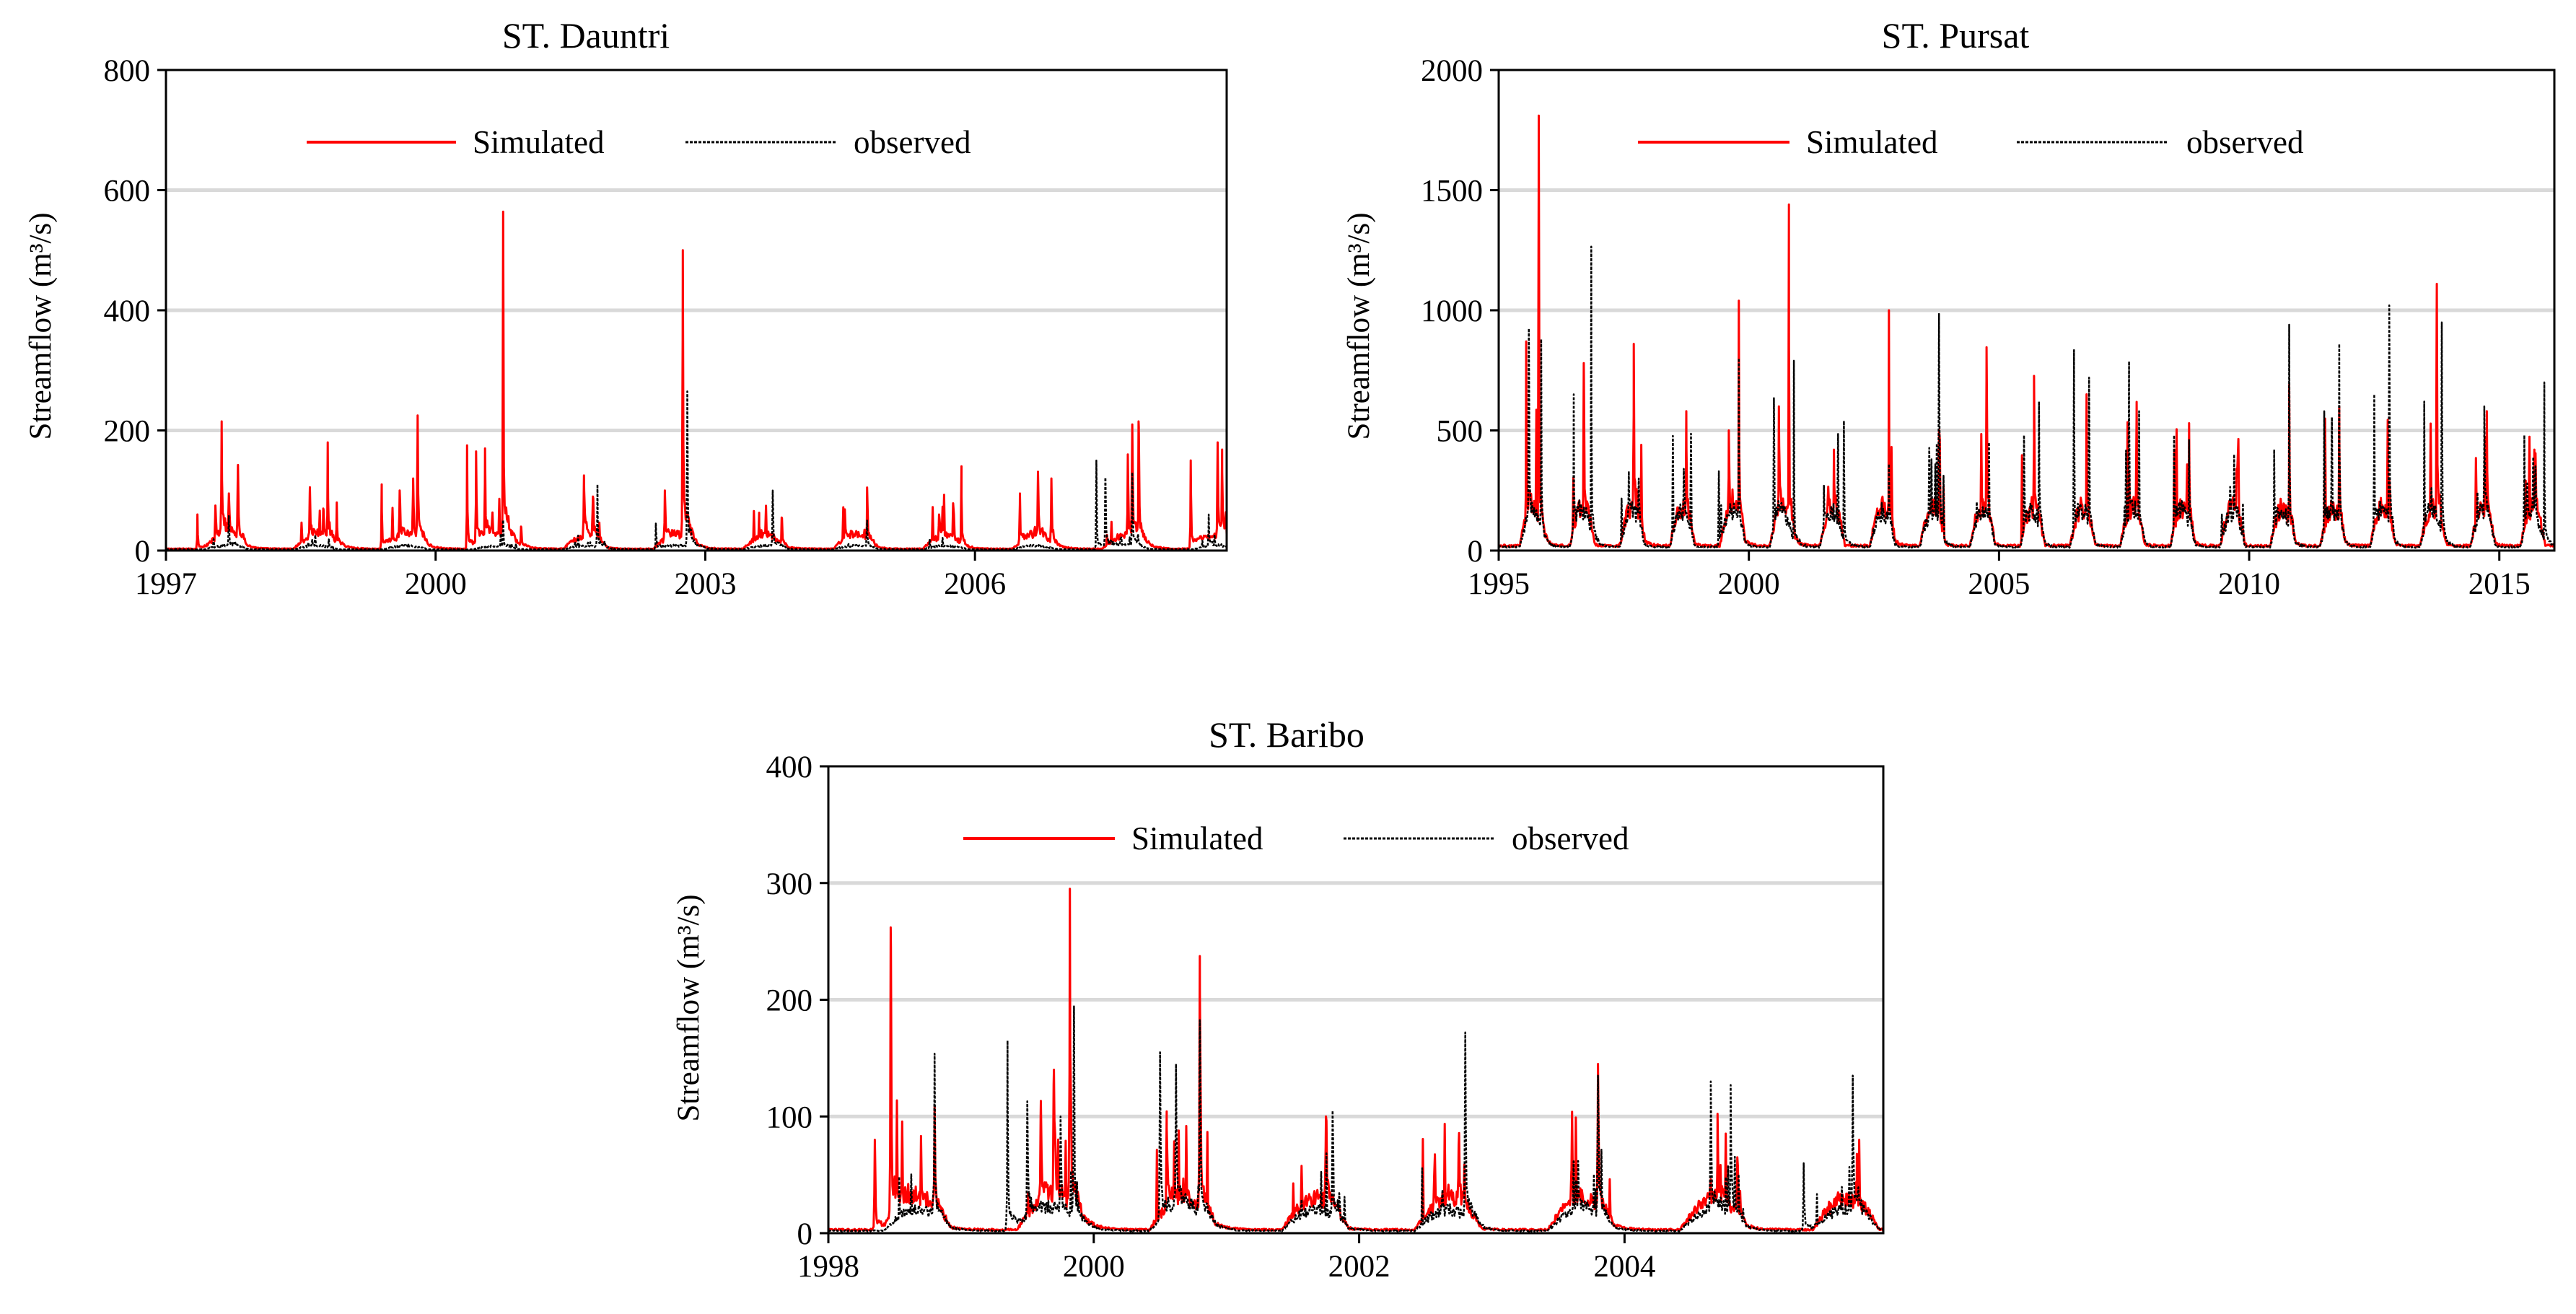 This screenshot has width=2576, height=1314. Describe the element at coordinates (705, 584) in the screenshot. I see `x-tick-label: 2003` at that location.